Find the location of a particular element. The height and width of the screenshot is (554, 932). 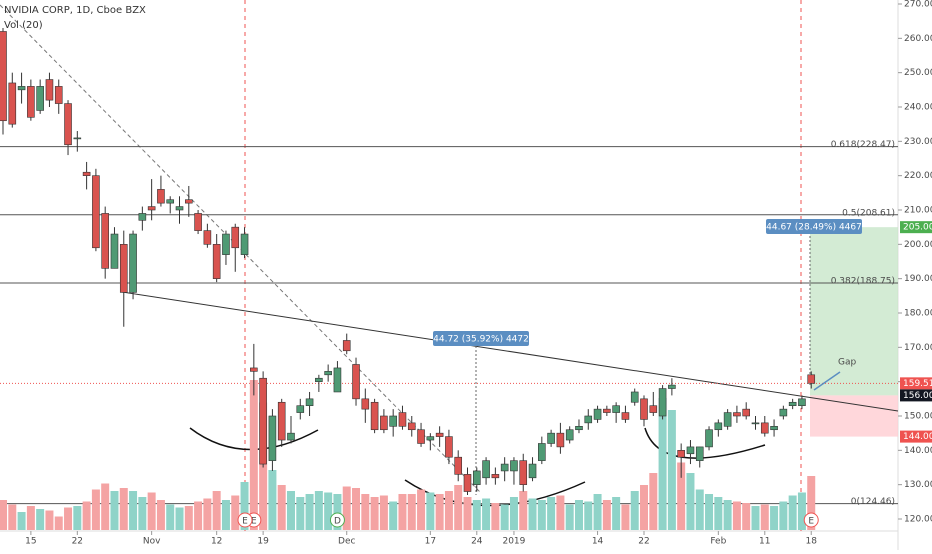

annotation: Gap is located at coordinates (847, 363).